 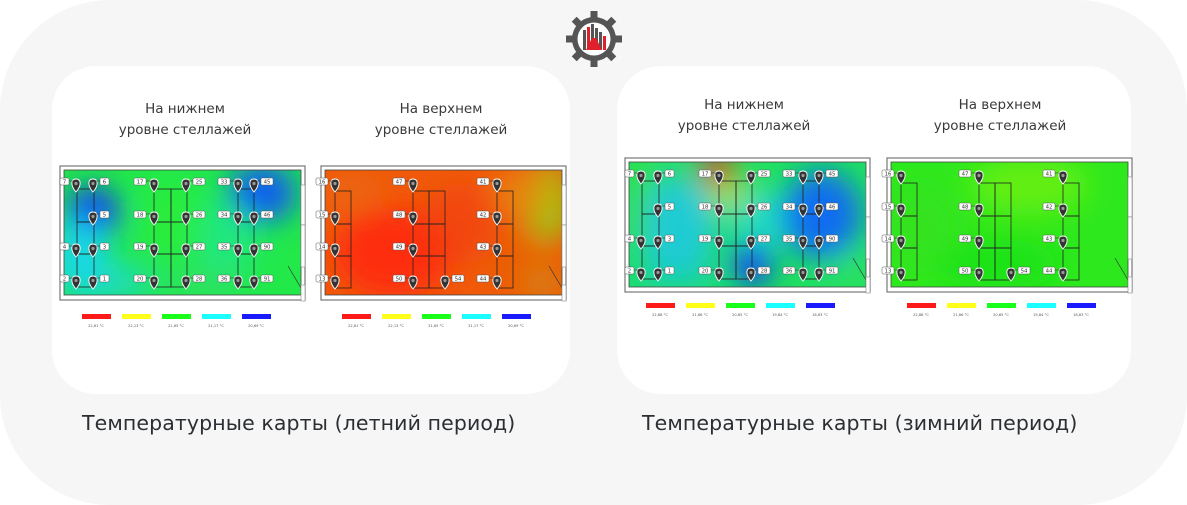 What do you see at coordinates (483, 182) in the screenshot?
I see `sensor-label: 41` at bounding box center [483, 182].